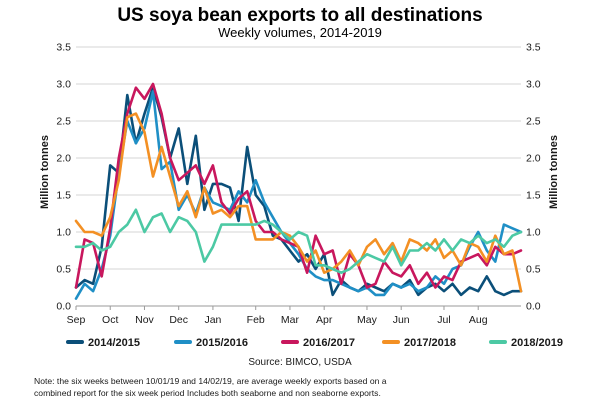 This screenshot has width=600, height=400. What do you see at coordinates (178, 320) in the screenshot?
I see `x-tick-label: Dec` at bounding box center [178, 320].